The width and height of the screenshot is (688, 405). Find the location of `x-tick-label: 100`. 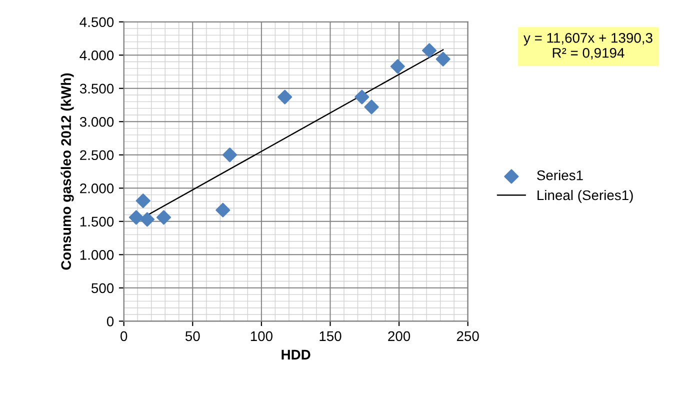

x-tick-label: 100 is located at coordinates (261, 336).